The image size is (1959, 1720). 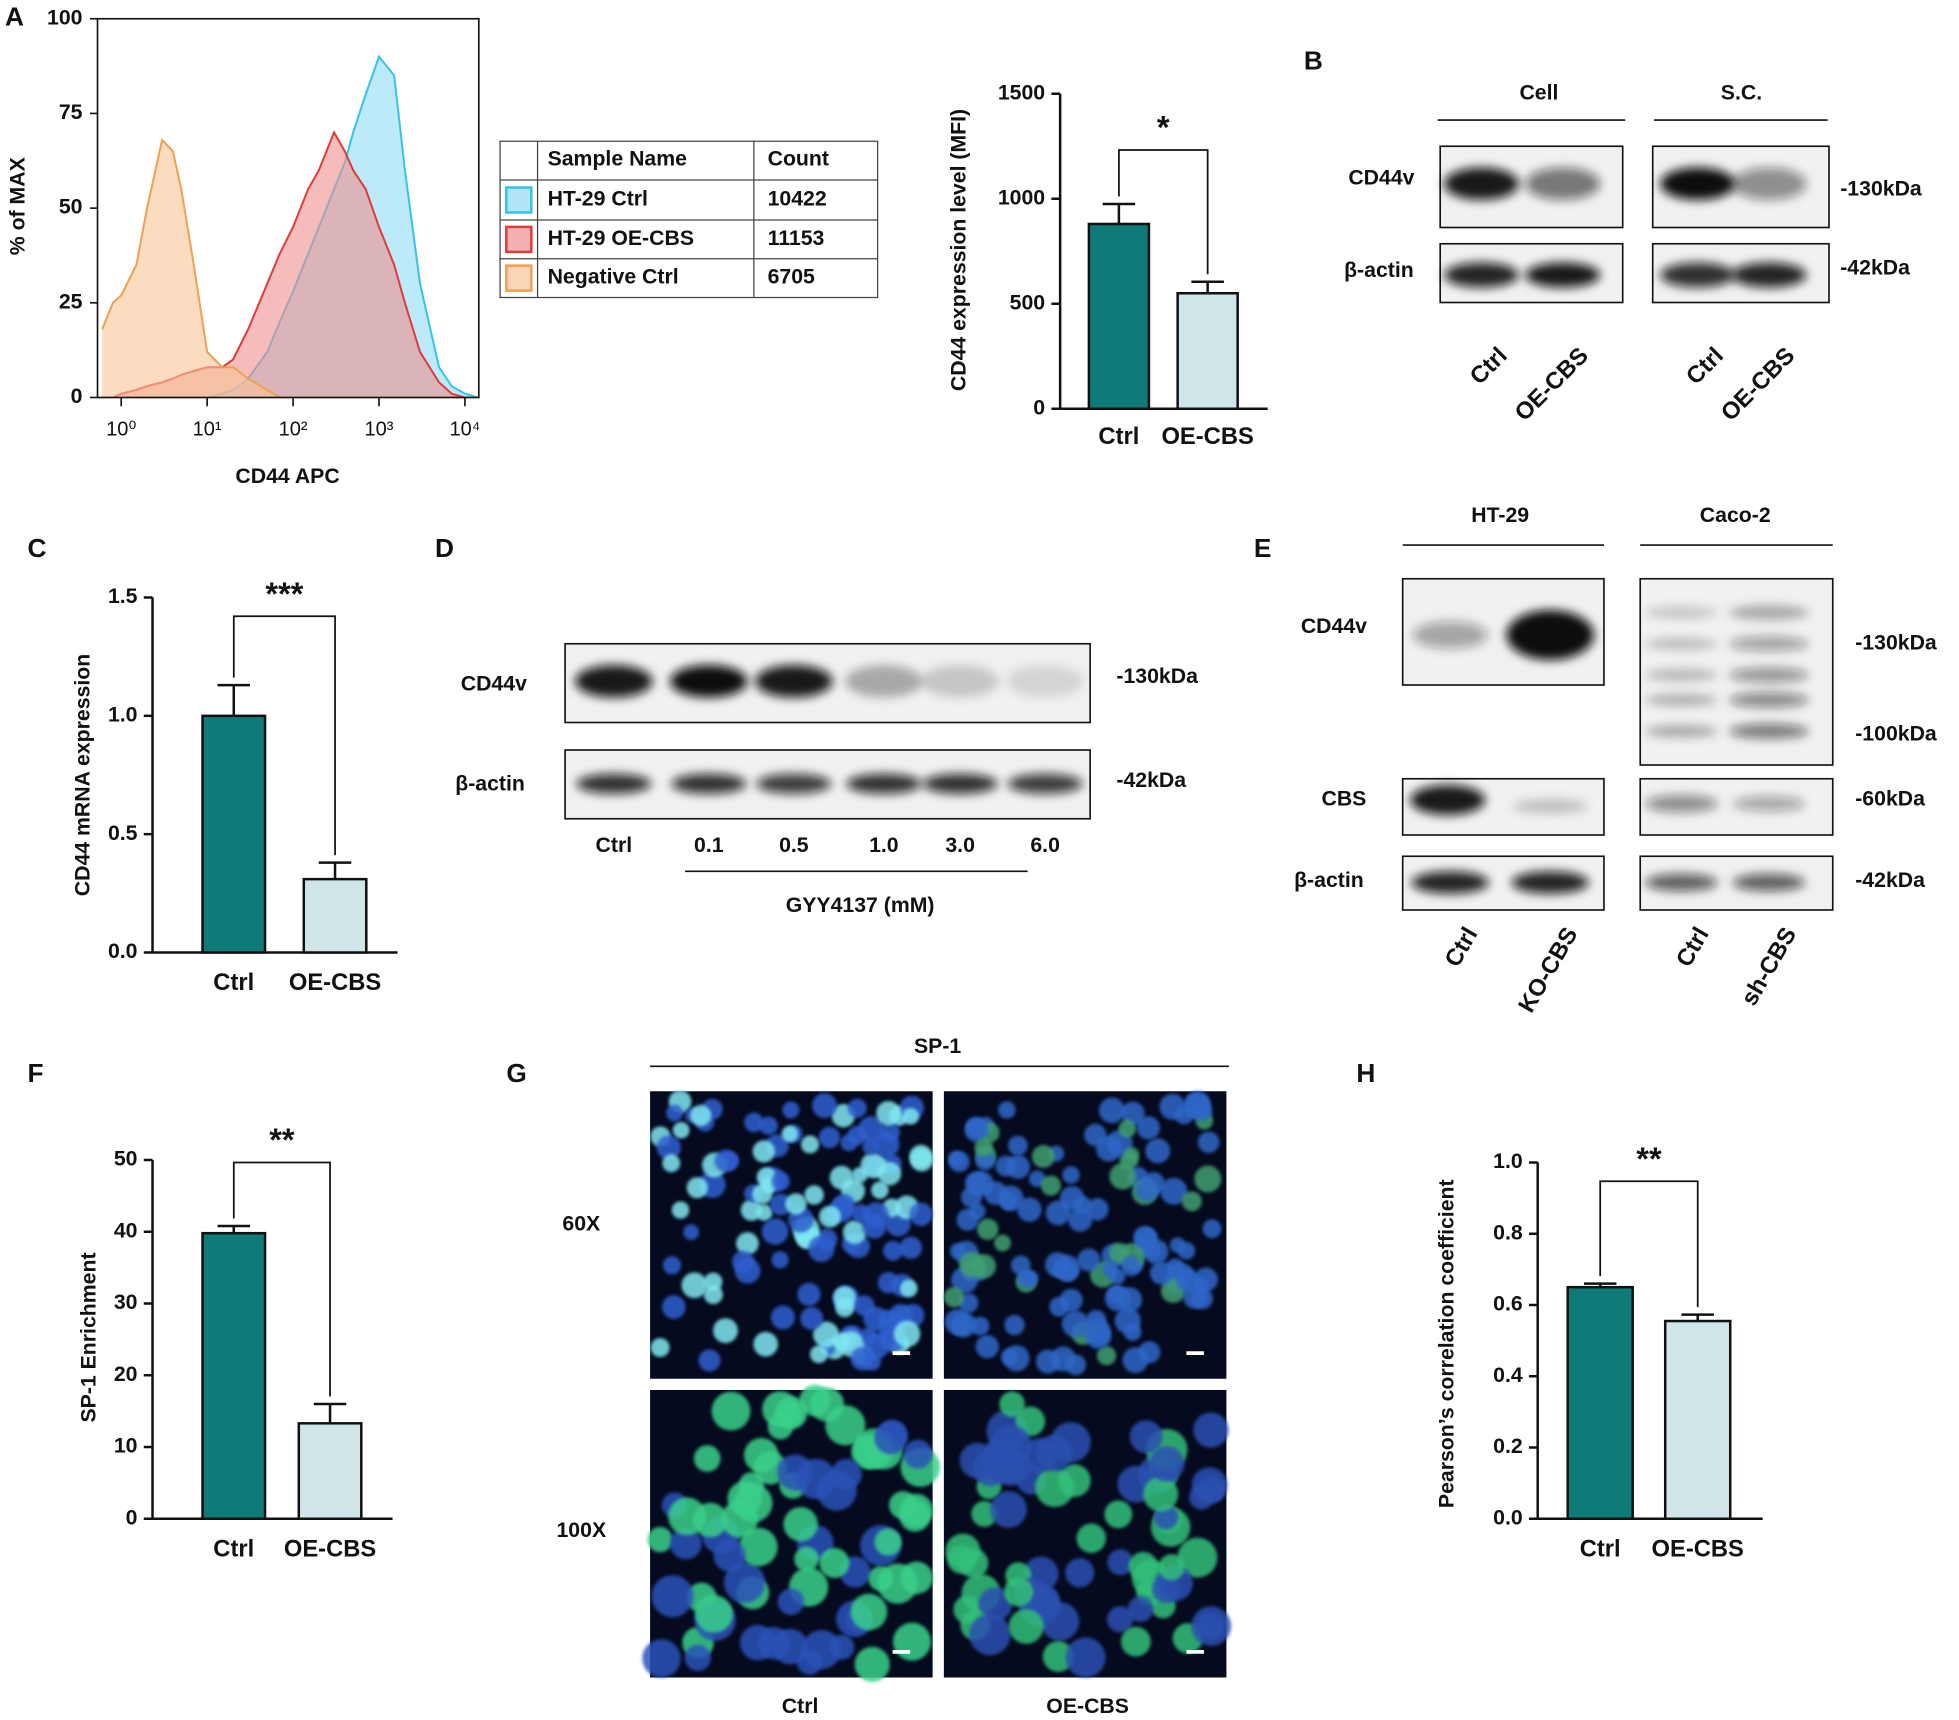 I want to click on marker-label: -130kDa, so click(x=1157, y=676).